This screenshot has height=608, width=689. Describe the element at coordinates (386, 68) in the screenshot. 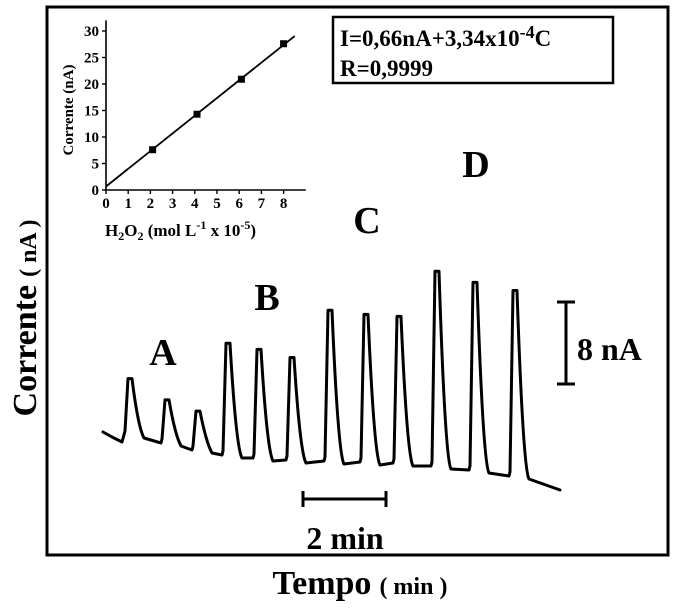

I see `r-value-text: R=0,9999` at that location.